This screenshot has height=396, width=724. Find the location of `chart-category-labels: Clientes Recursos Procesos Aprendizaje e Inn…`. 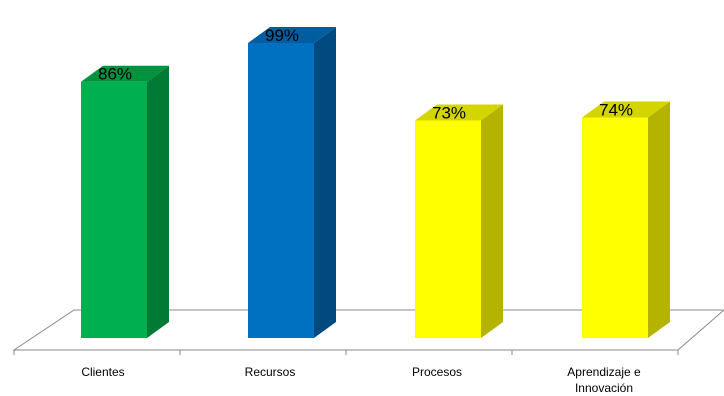

chart-category-labels: Clientes Recursos Procesos Aprendizaje e Inn… is located at coordinates (361, 380).